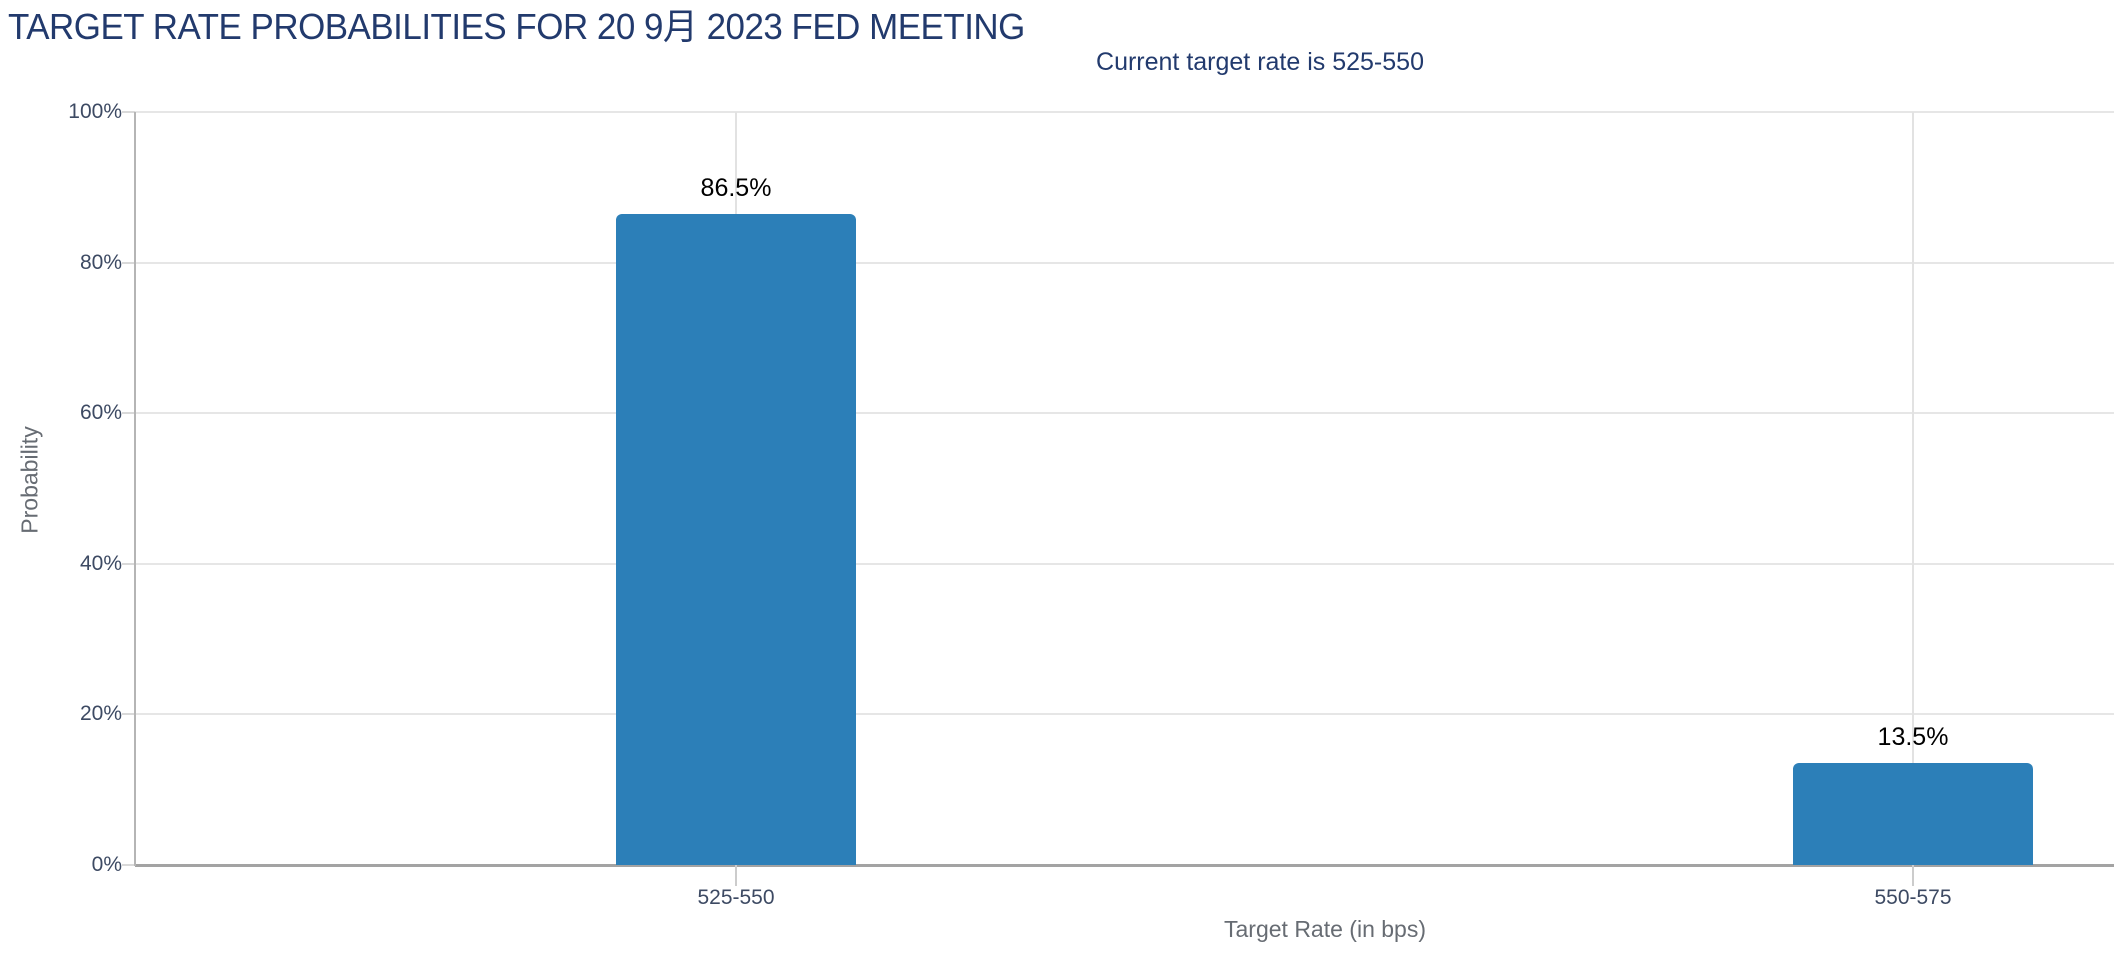  I want to click on y-tick-label: 100%, so click(95, 111).